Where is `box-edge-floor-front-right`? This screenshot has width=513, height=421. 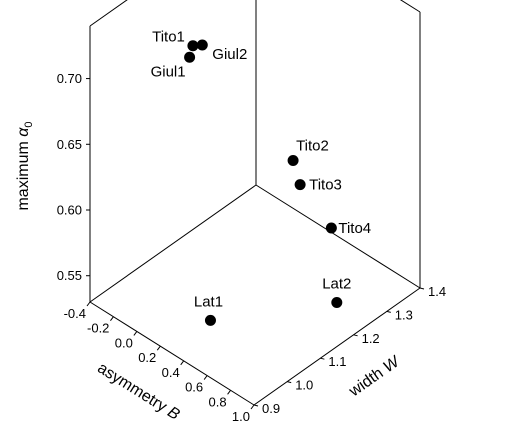
box-edge-floor-front-right is located at coordinates (337, 346).